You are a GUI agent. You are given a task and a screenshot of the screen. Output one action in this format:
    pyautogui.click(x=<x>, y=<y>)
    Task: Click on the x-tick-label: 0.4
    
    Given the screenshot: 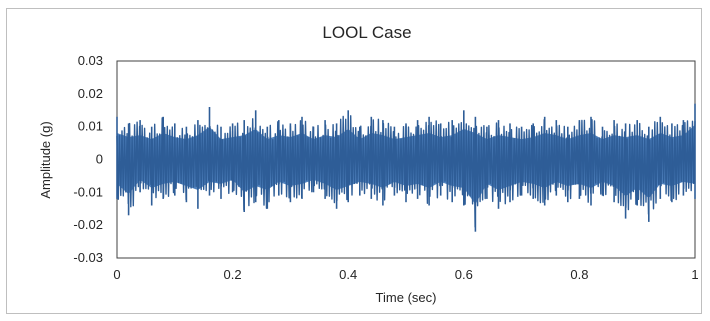 What is the action you would take?
    pyautogui.click(x=348, y=274)
    